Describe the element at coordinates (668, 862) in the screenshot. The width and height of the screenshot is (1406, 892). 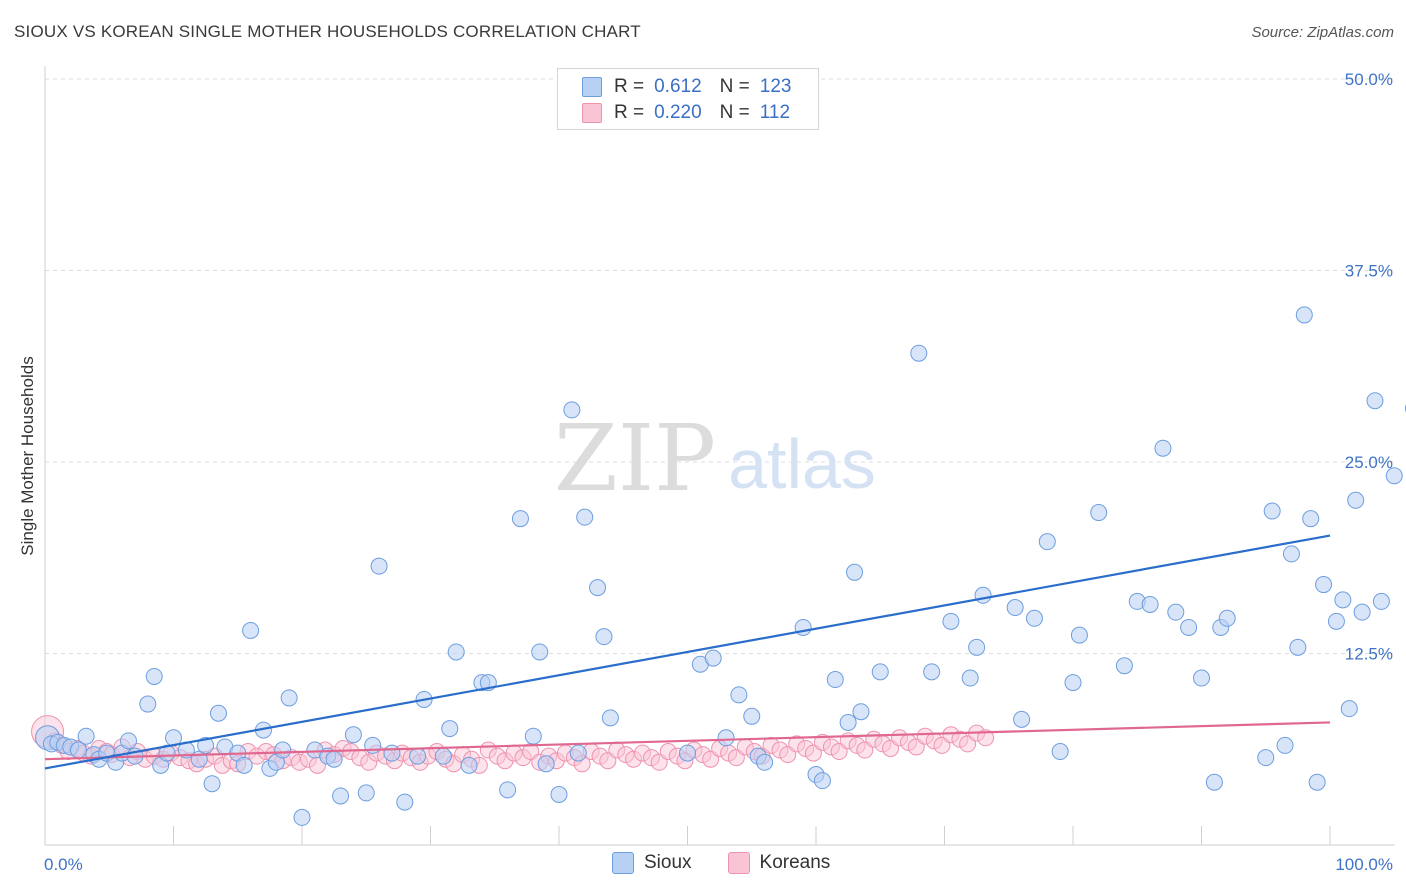
I see `legend-label-sioux: Sioux` at that location.